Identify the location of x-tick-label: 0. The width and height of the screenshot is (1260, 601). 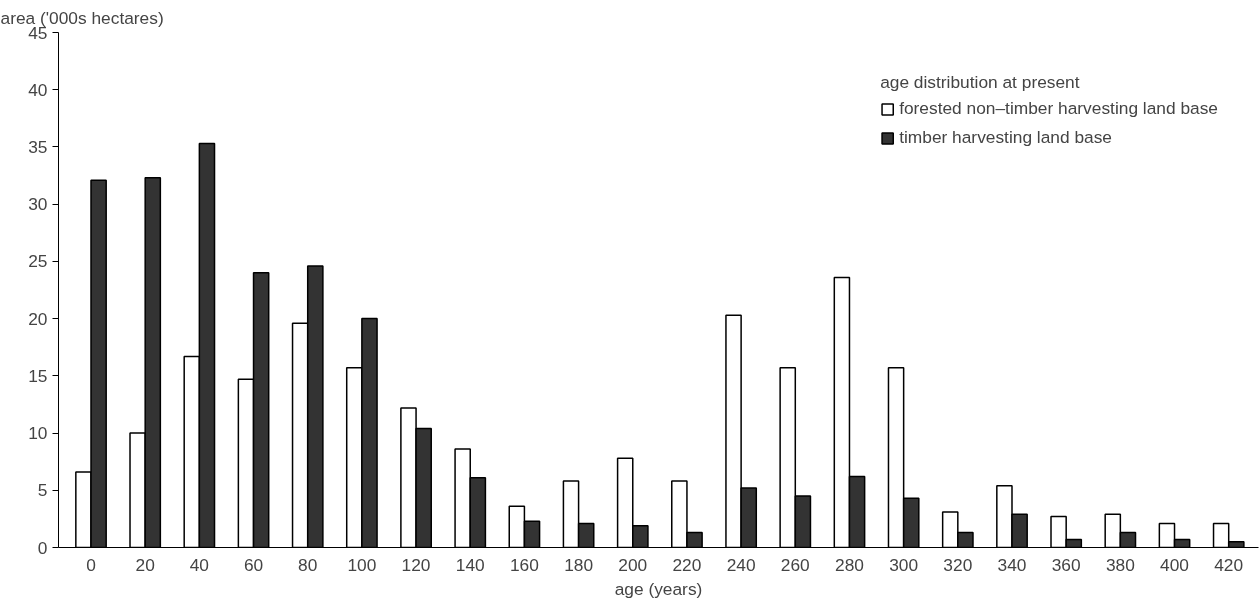
(91, 564).